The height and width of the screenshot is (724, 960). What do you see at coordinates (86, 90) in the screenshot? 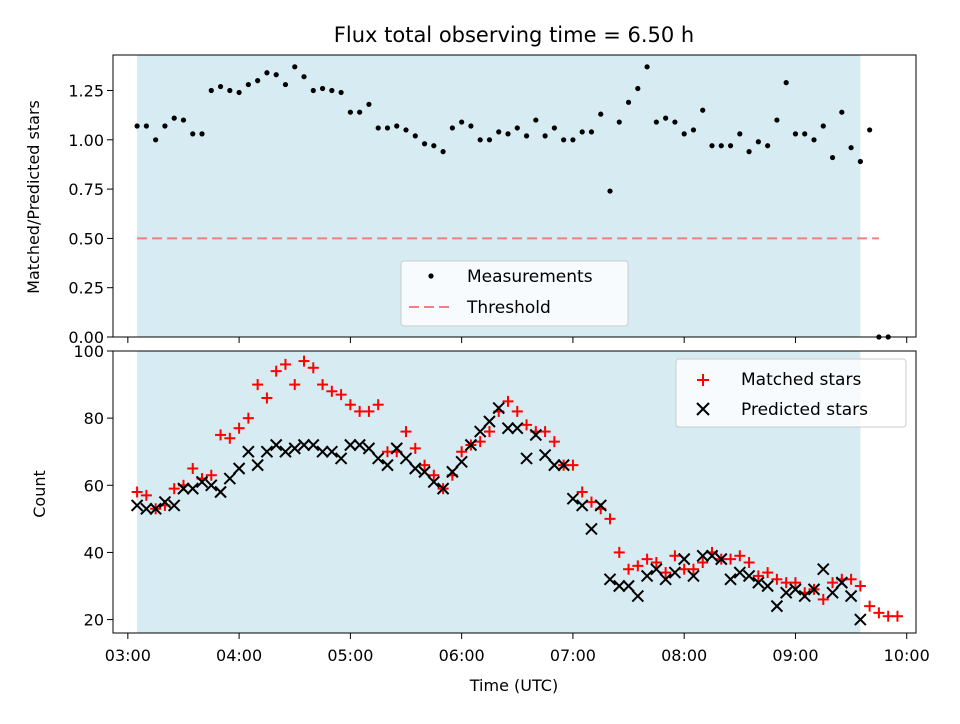
I see `top-y-tick-label-5: 1.25` at bounding box center [86, 90].